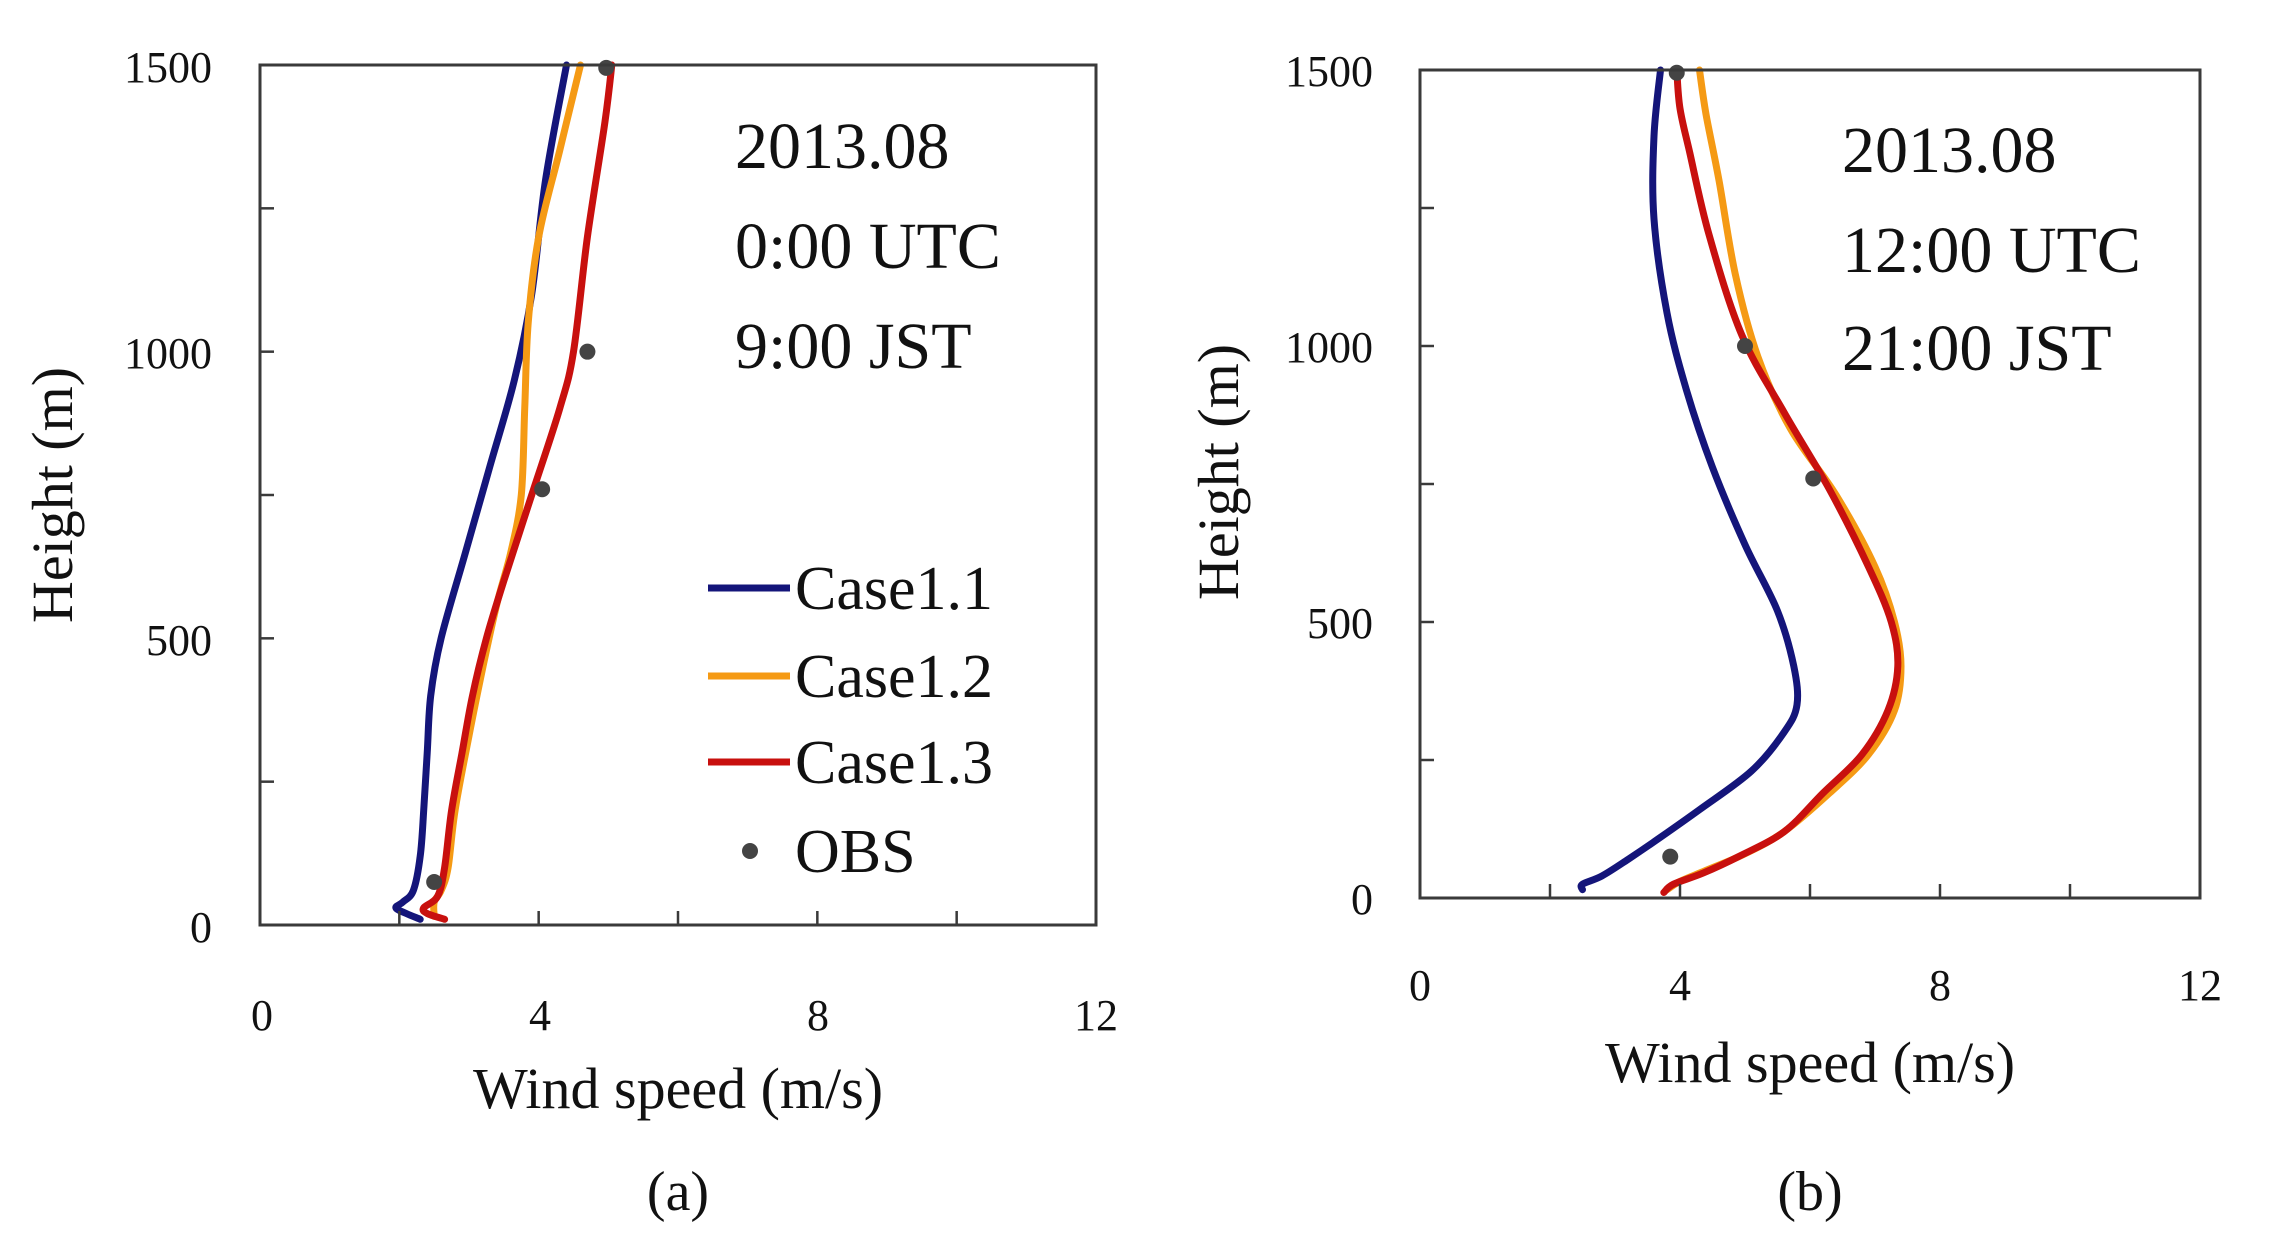  I want to click on legend: Case1.1 Case1.2 Case1.3 OBS, so click(850, 720).